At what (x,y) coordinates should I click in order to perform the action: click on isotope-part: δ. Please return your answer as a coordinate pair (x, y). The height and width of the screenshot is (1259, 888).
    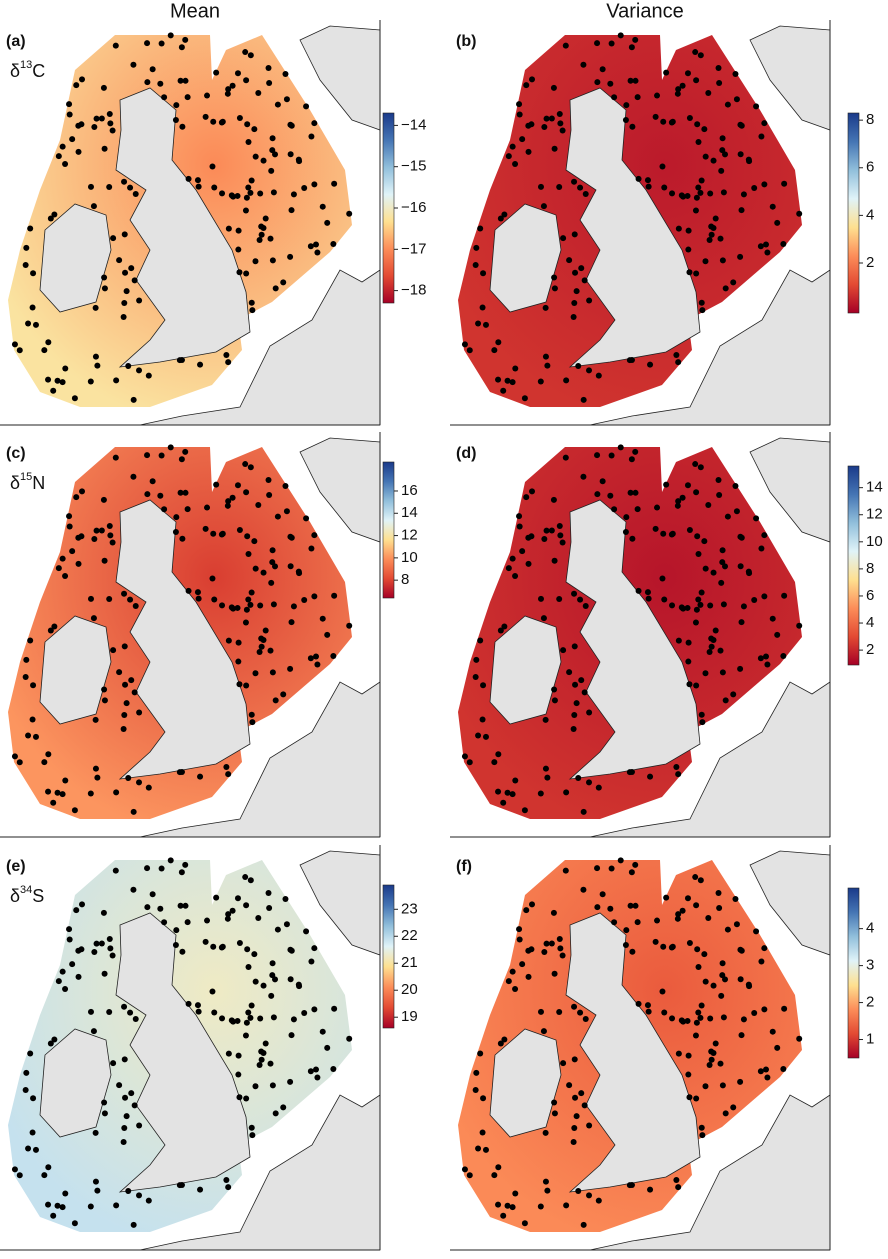
    Looking at the image, I should click on (15, 896).